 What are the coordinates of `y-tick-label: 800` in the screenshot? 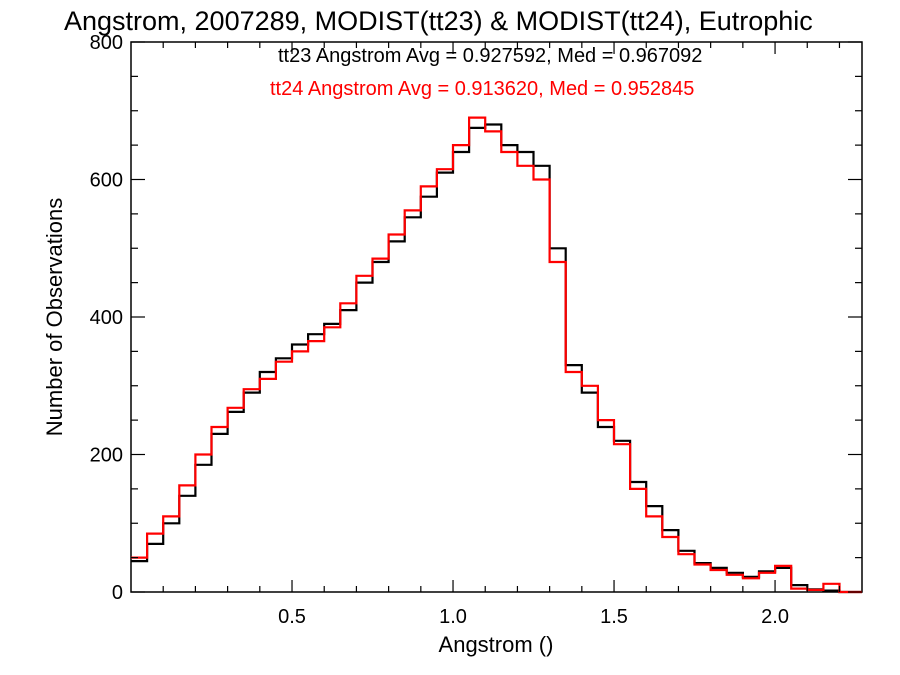 It's located at (106, 43).